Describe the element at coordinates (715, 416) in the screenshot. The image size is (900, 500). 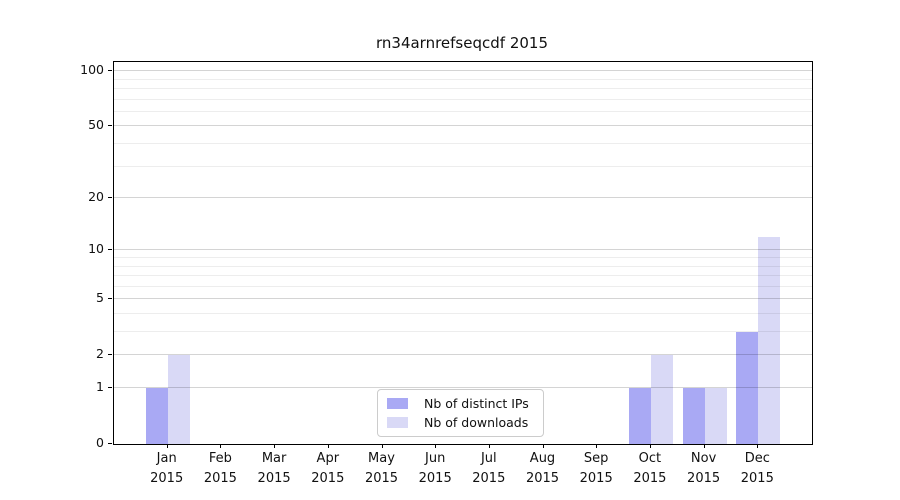
I see `bar-downloads-nov` at that location.